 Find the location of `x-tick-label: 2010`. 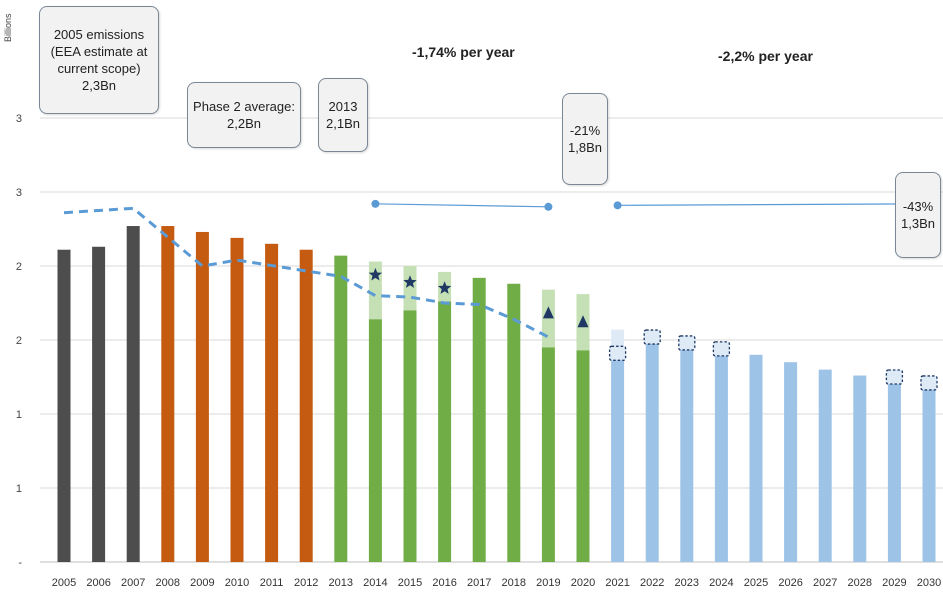

x-tick-label: 2010 is located at coordinates (237, 583).